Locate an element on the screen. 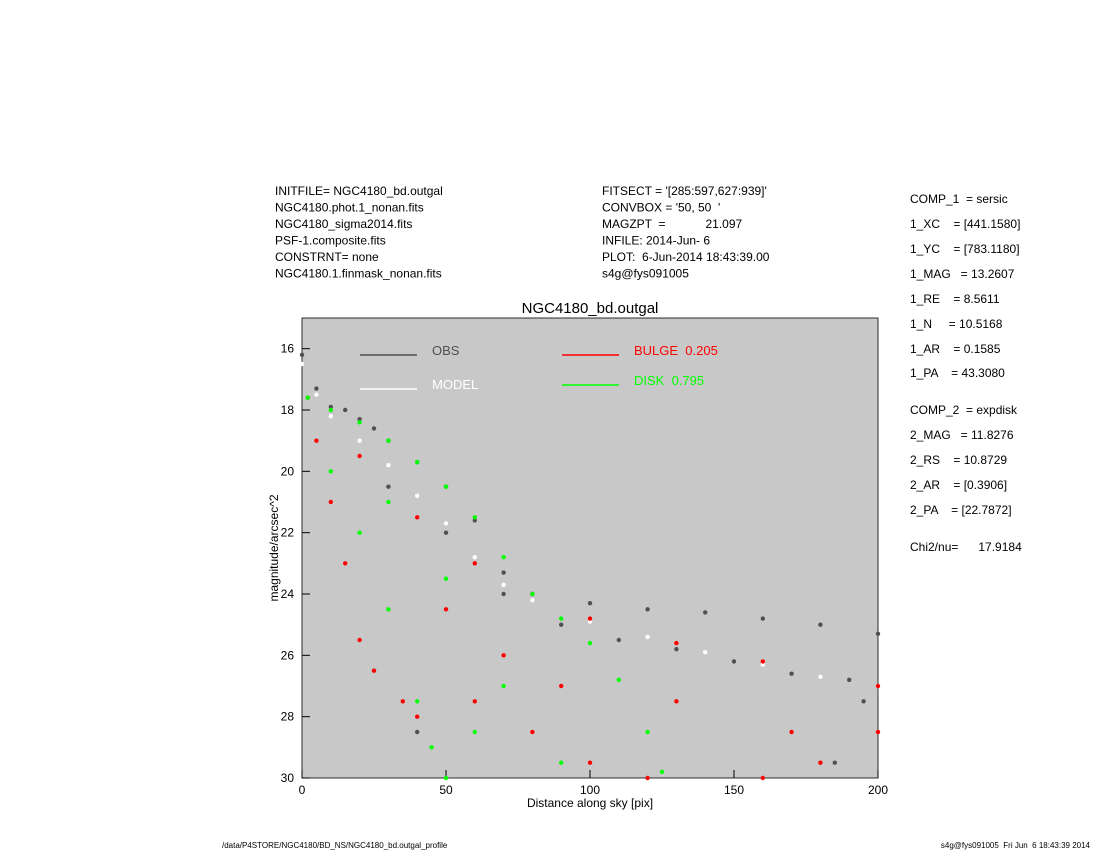 Image resolution: width=1100 pixels, height=850 pixels. y-tick-label: 24 is located at coordinates (288, 594).